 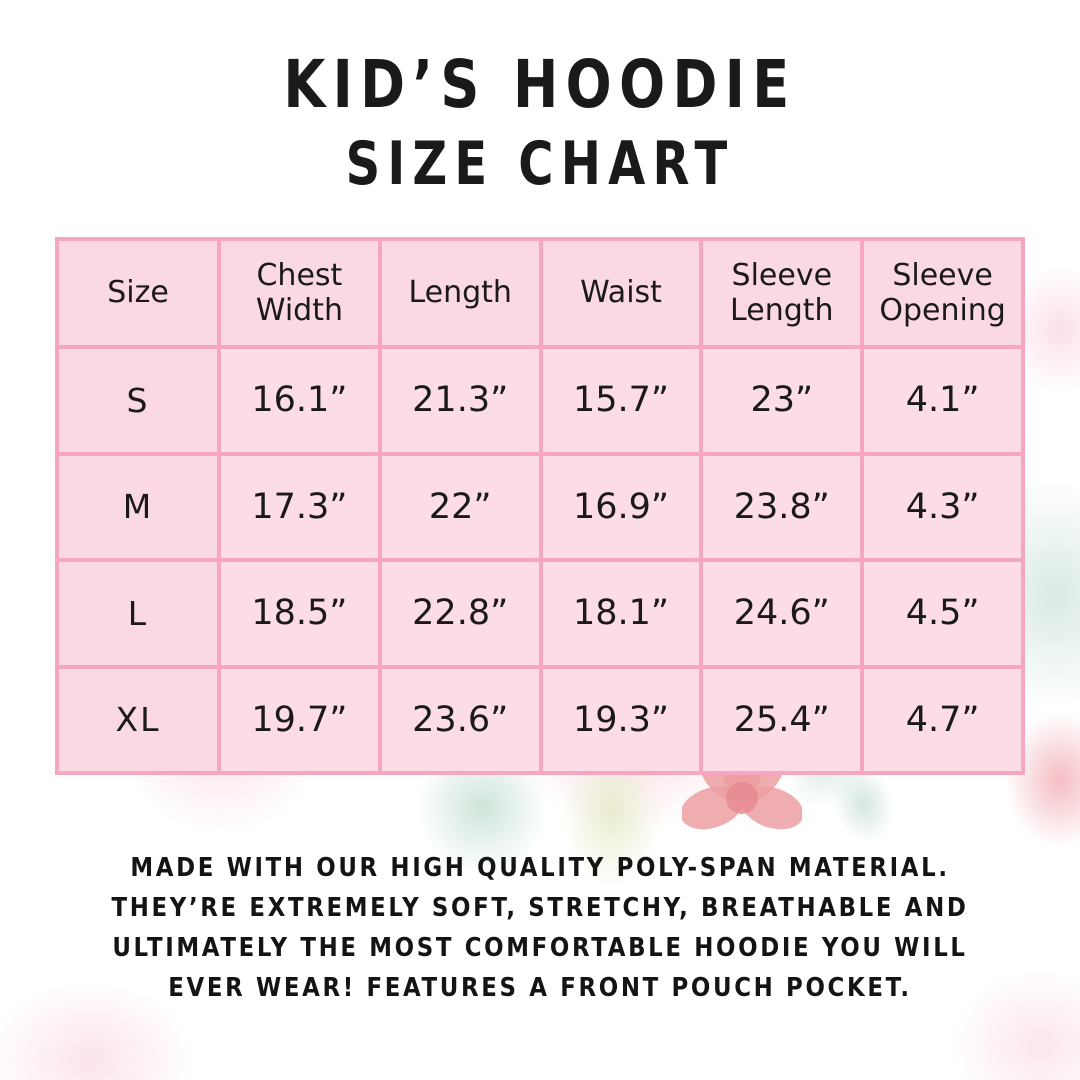 What do you see at coordinates (942, 400) in the screenshot?
I see `measurement-cell: 4.1”` at bounding box center [942, 400].